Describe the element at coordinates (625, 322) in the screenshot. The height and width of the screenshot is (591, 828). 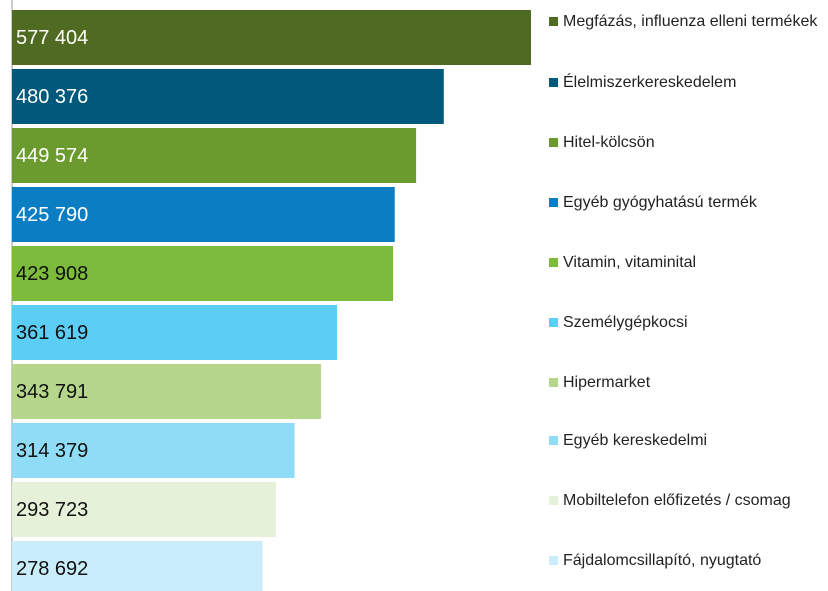
I see `legend-label: Személygépkocsi` at that location.